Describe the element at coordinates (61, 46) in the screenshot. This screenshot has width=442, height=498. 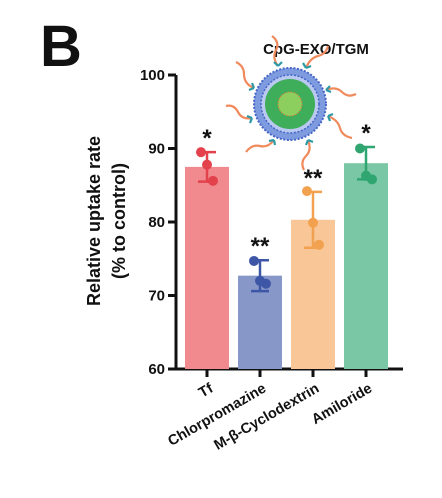
I see `panel-label: B` at that location.